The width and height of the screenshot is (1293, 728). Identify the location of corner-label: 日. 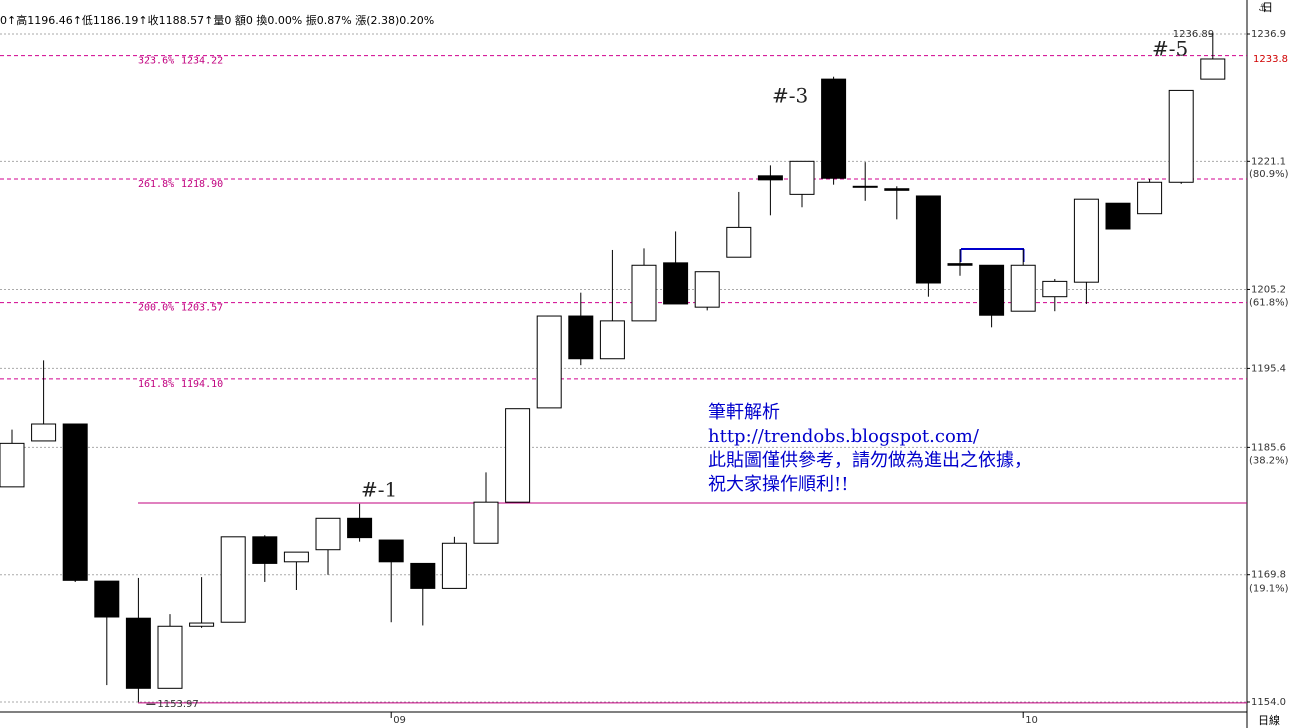
(1267, 7).